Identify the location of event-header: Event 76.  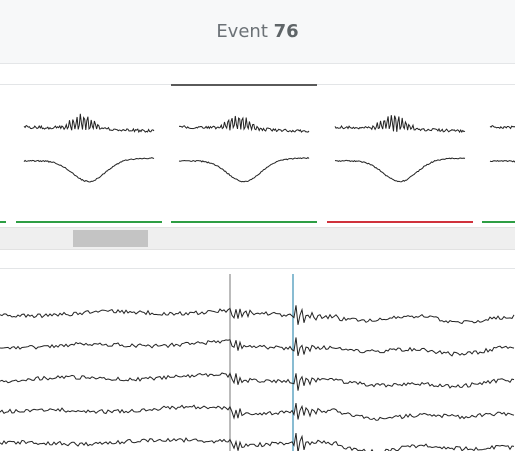
(257, 32).